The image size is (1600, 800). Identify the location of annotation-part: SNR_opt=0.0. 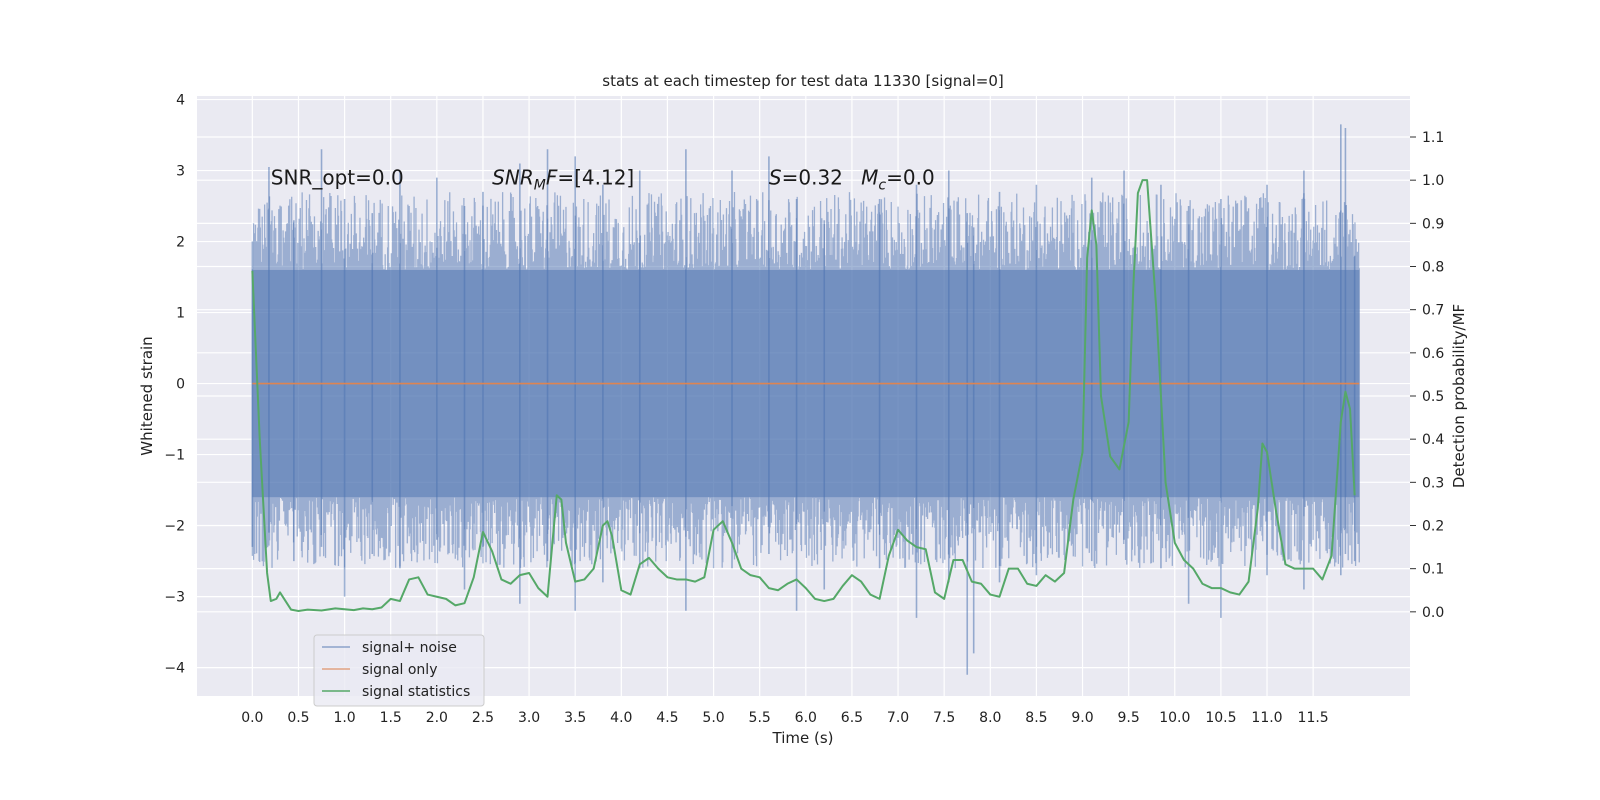
(337, 178).